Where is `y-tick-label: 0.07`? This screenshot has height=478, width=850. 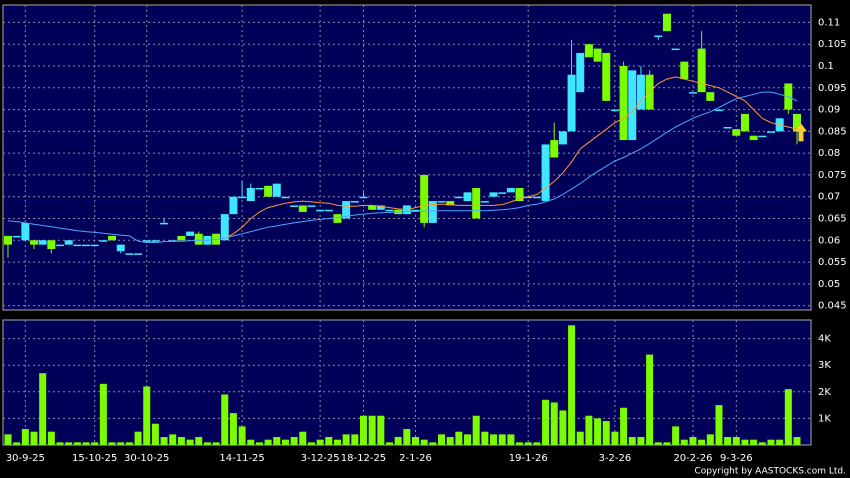 y-tick-label: 0.07 is located at coordinates (829, 197).